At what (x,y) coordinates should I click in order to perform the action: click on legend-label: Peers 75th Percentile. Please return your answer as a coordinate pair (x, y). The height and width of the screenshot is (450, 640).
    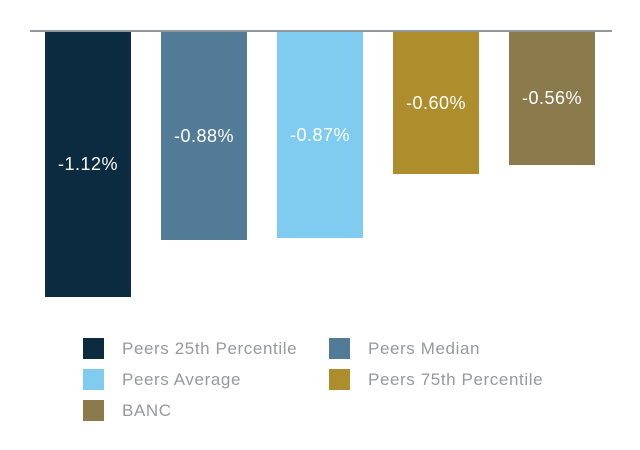
    Looking at the image, I should click on (456, 379).